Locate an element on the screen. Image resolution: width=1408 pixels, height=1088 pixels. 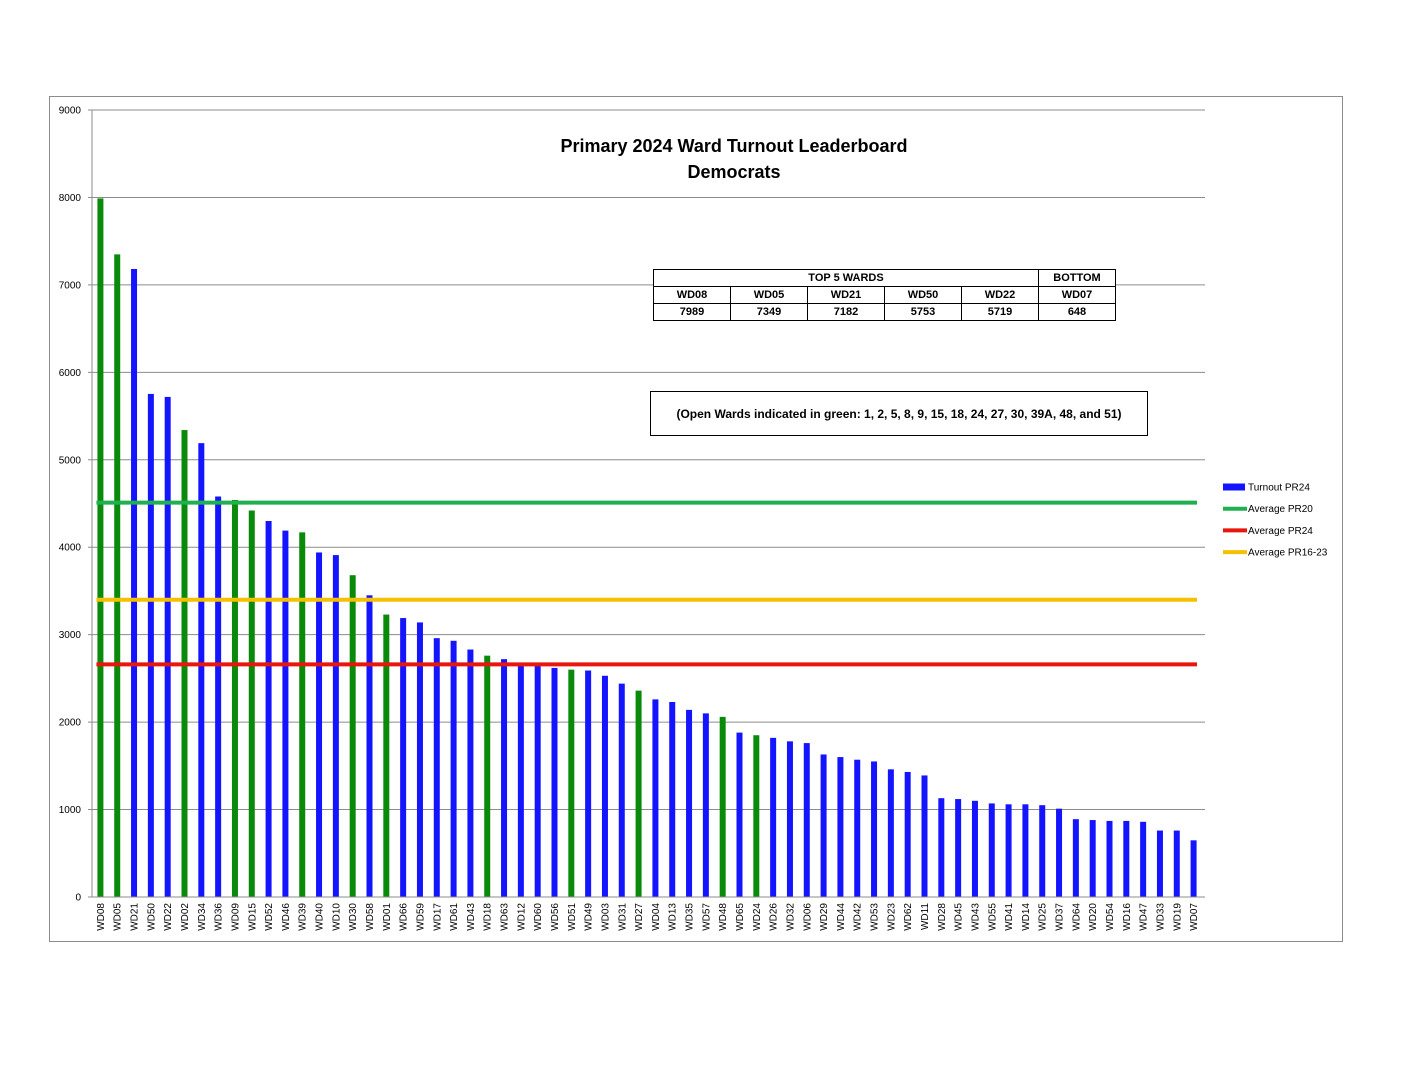
bar-wd06 is located at coordinates (806, 820).